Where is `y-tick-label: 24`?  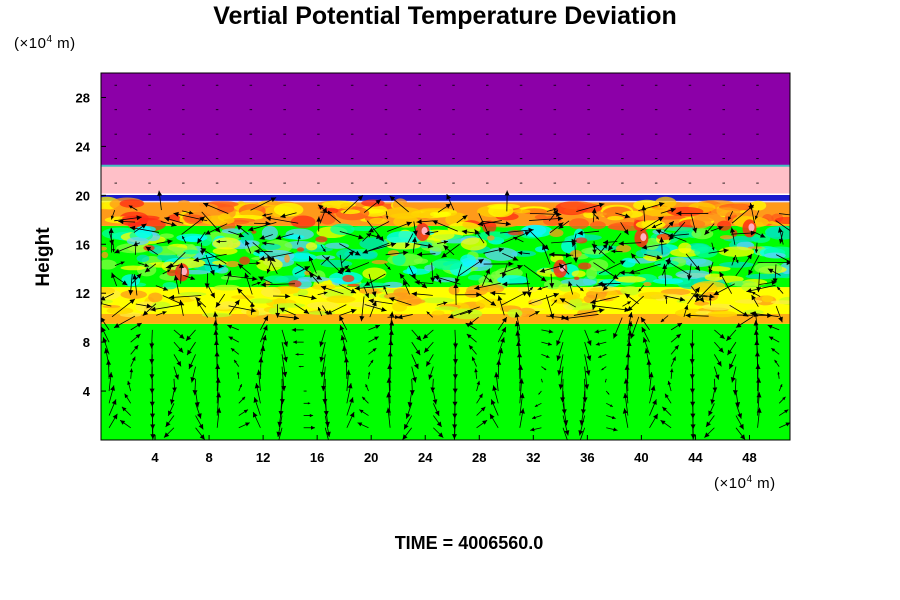
y-tick-label: 24 is located at coordinates (83, 146).